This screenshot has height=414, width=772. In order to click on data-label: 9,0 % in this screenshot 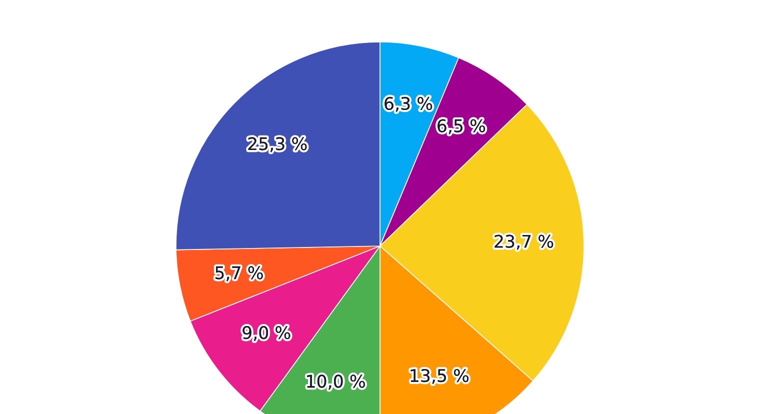, I will do `click(266, 333)`.